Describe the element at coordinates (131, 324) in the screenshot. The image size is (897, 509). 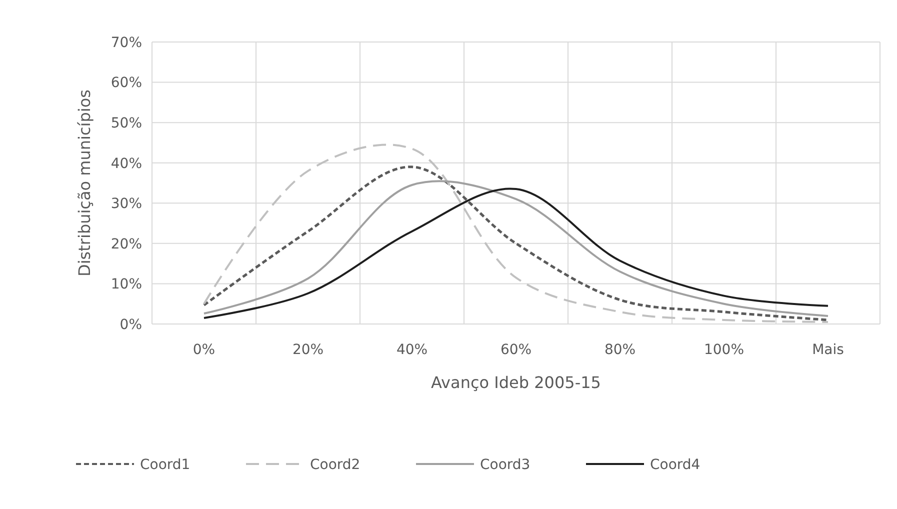
I see `y-tick-label: 0%` at that location.